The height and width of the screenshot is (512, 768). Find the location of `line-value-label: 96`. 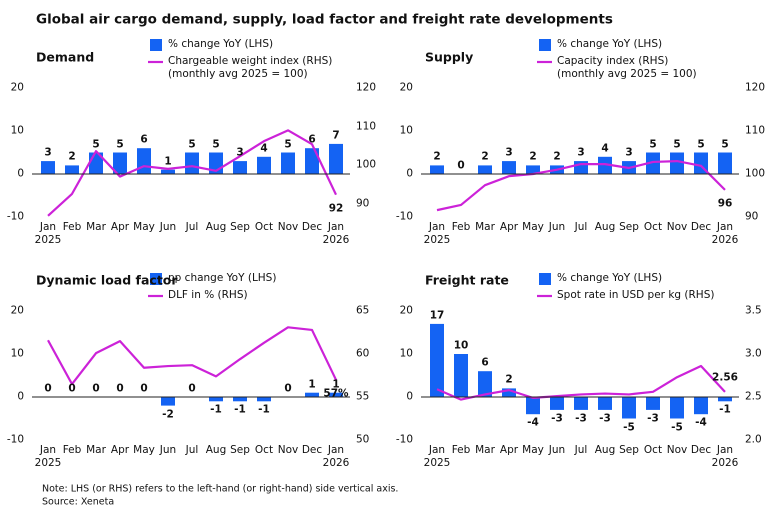

line-value-label: 96 is located at coordinates (725, 203).